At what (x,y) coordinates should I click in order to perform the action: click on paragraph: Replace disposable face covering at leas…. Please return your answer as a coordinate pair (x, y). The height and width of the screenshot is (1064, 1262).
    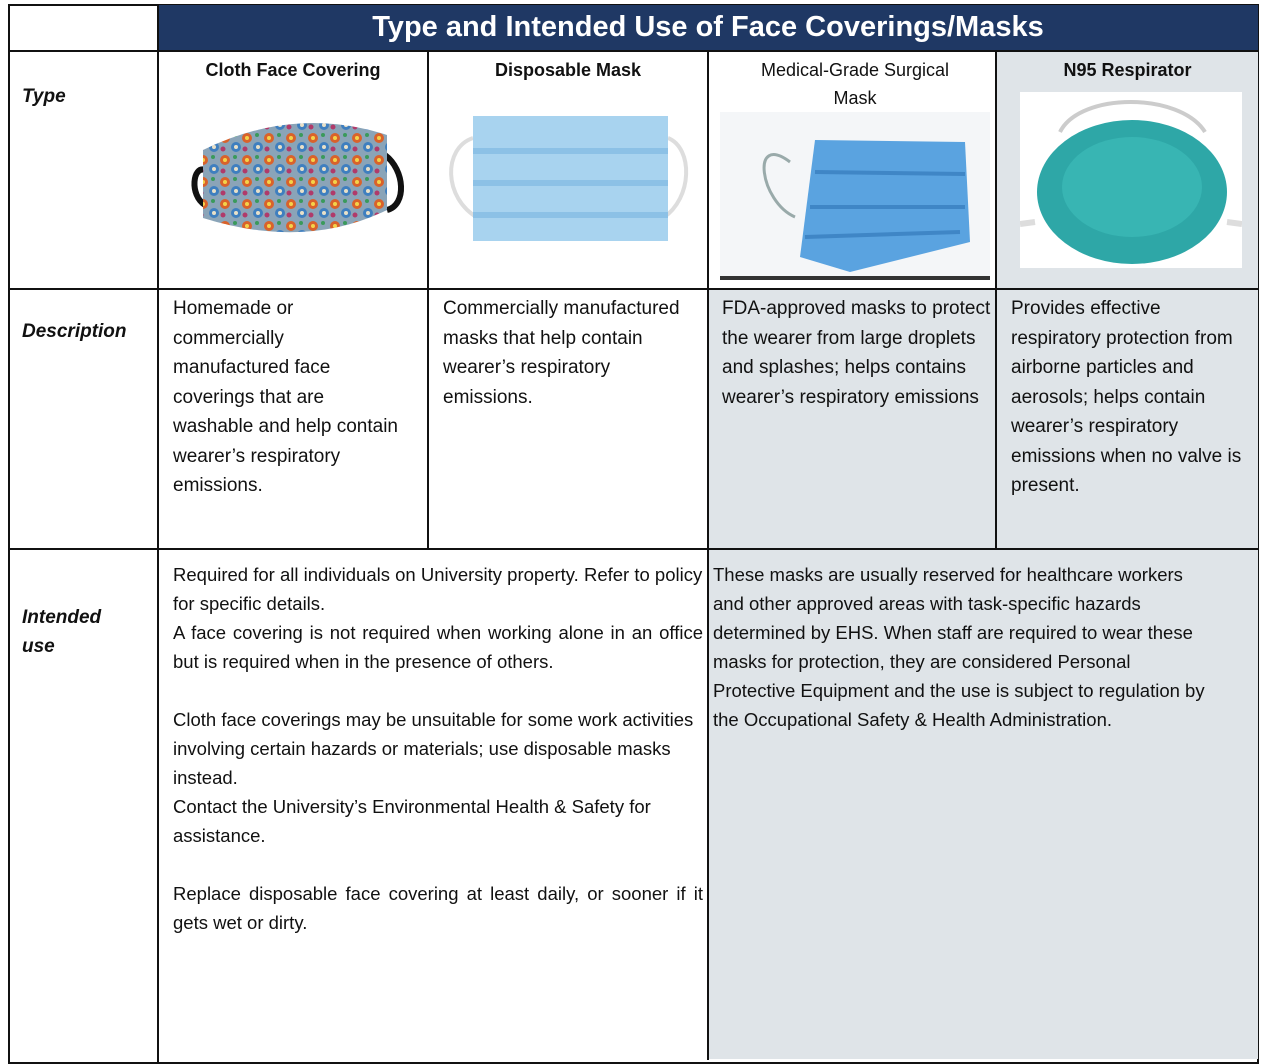
    Looking at the image, I should click on (438, 908).